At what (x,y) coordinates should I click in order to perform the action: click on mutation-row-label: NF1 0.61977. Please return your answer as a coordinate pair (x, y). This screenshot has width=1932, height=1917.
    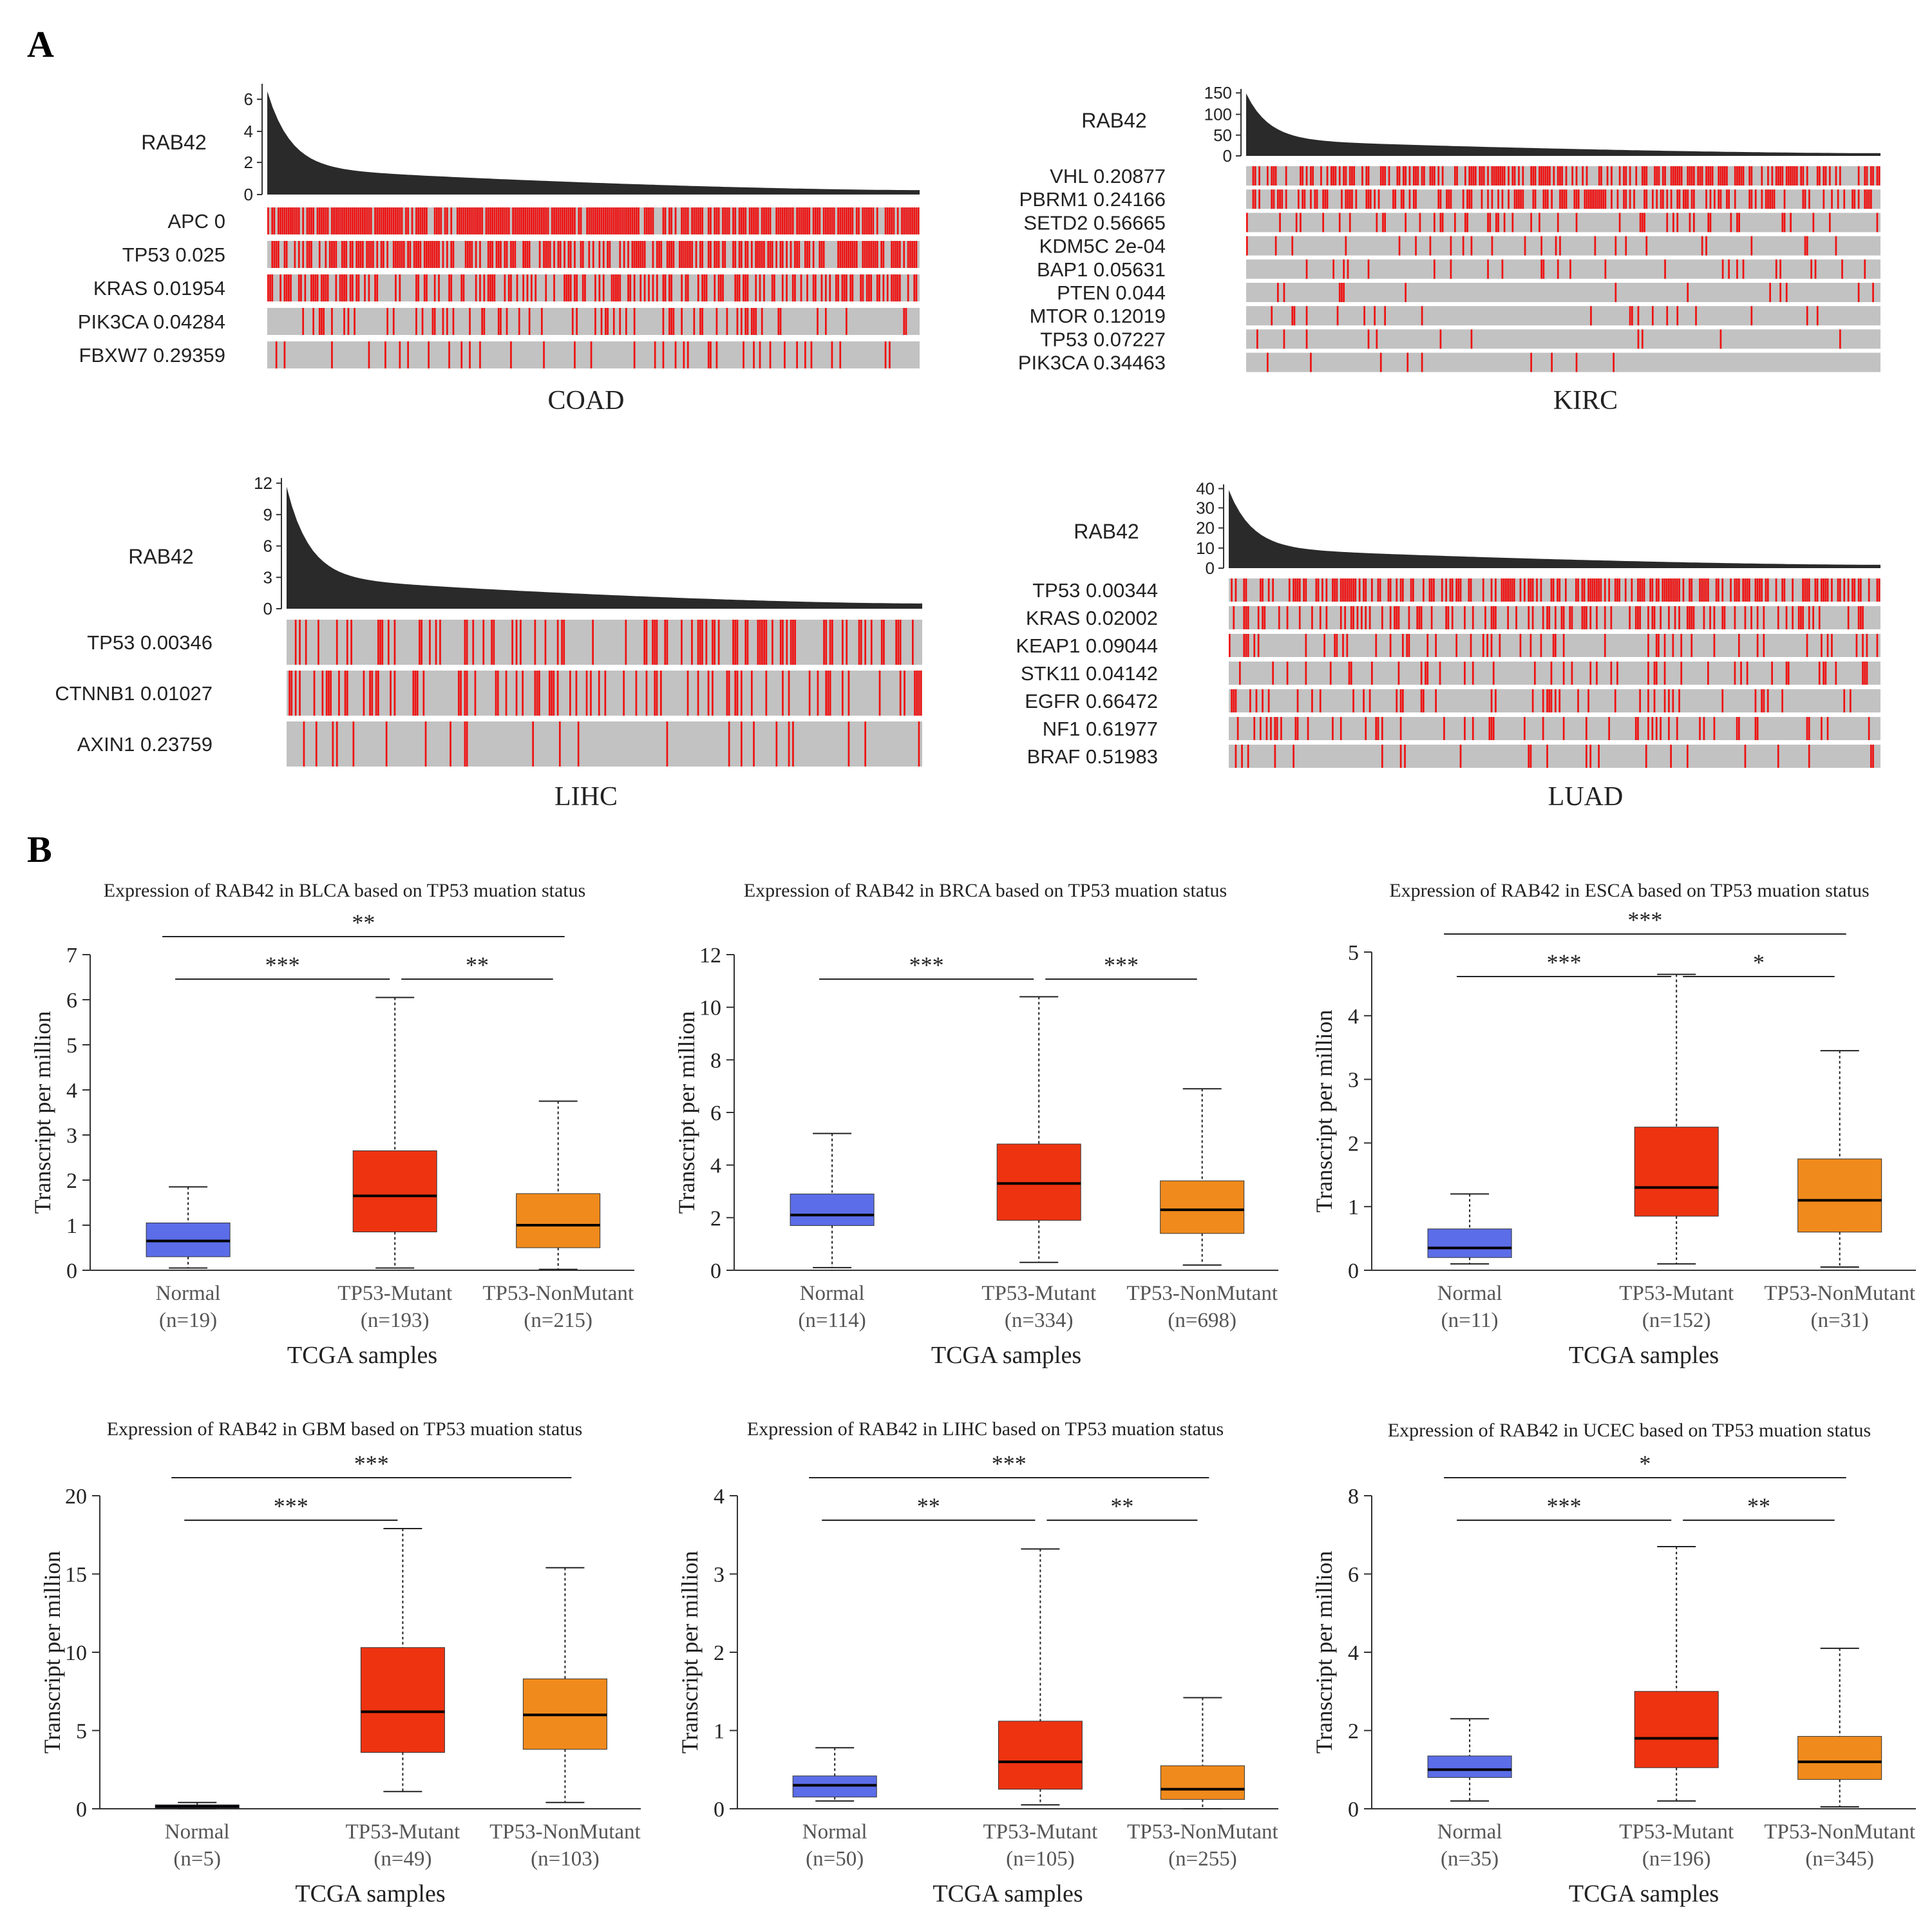
    Looking at the image, I should click on (1100, 729).